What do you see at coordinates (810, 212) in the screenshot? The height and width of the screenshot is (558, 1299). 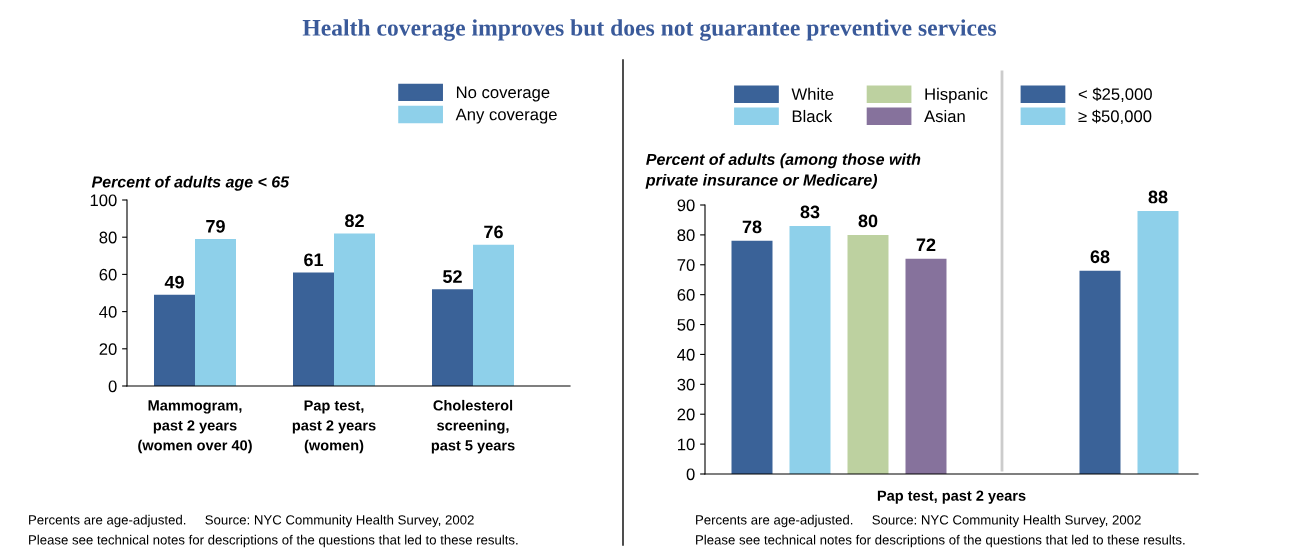 I see `data-label: 83` at bounding box center [810, 212].